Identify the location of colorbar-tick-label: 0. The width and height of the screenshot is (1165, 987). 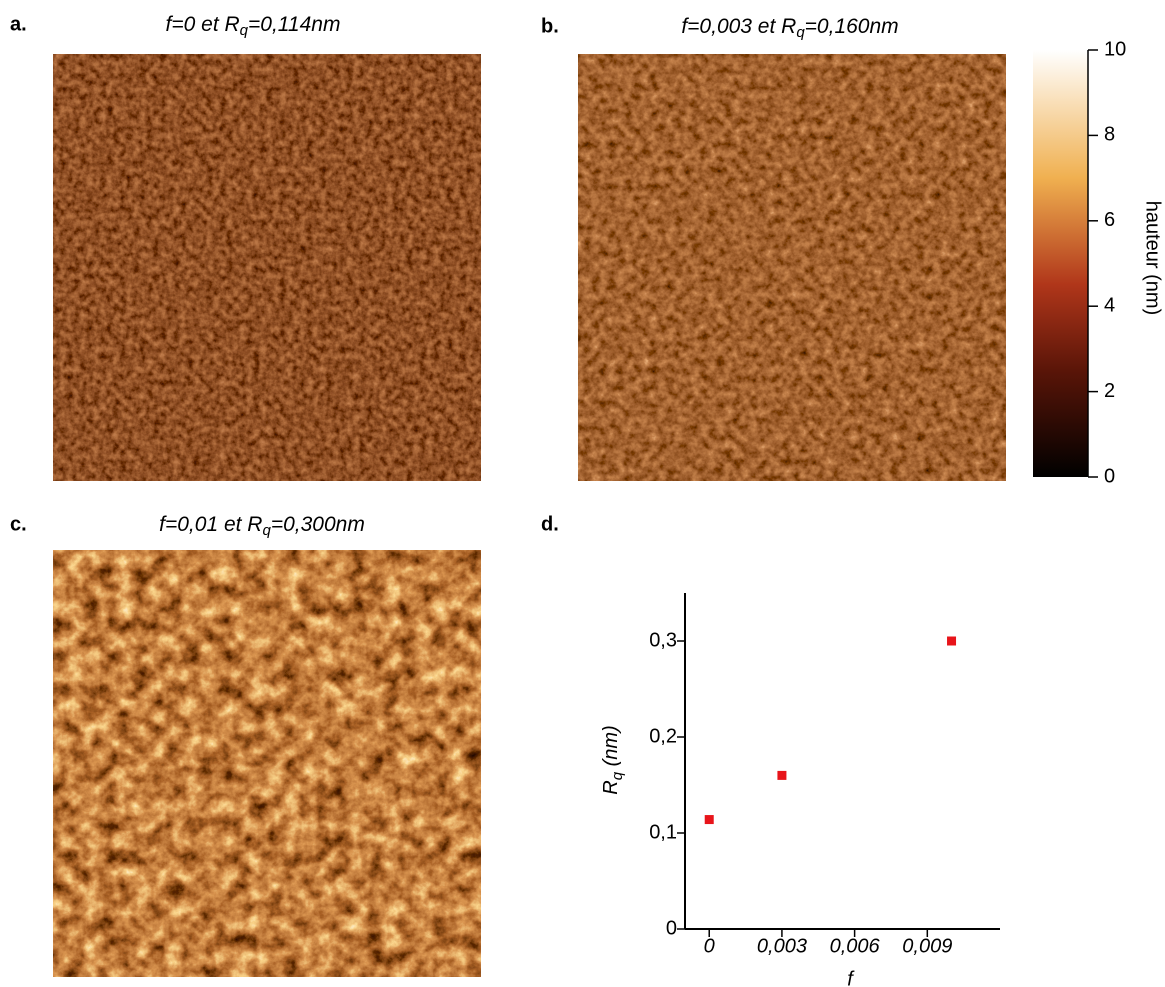
(1109, 476).